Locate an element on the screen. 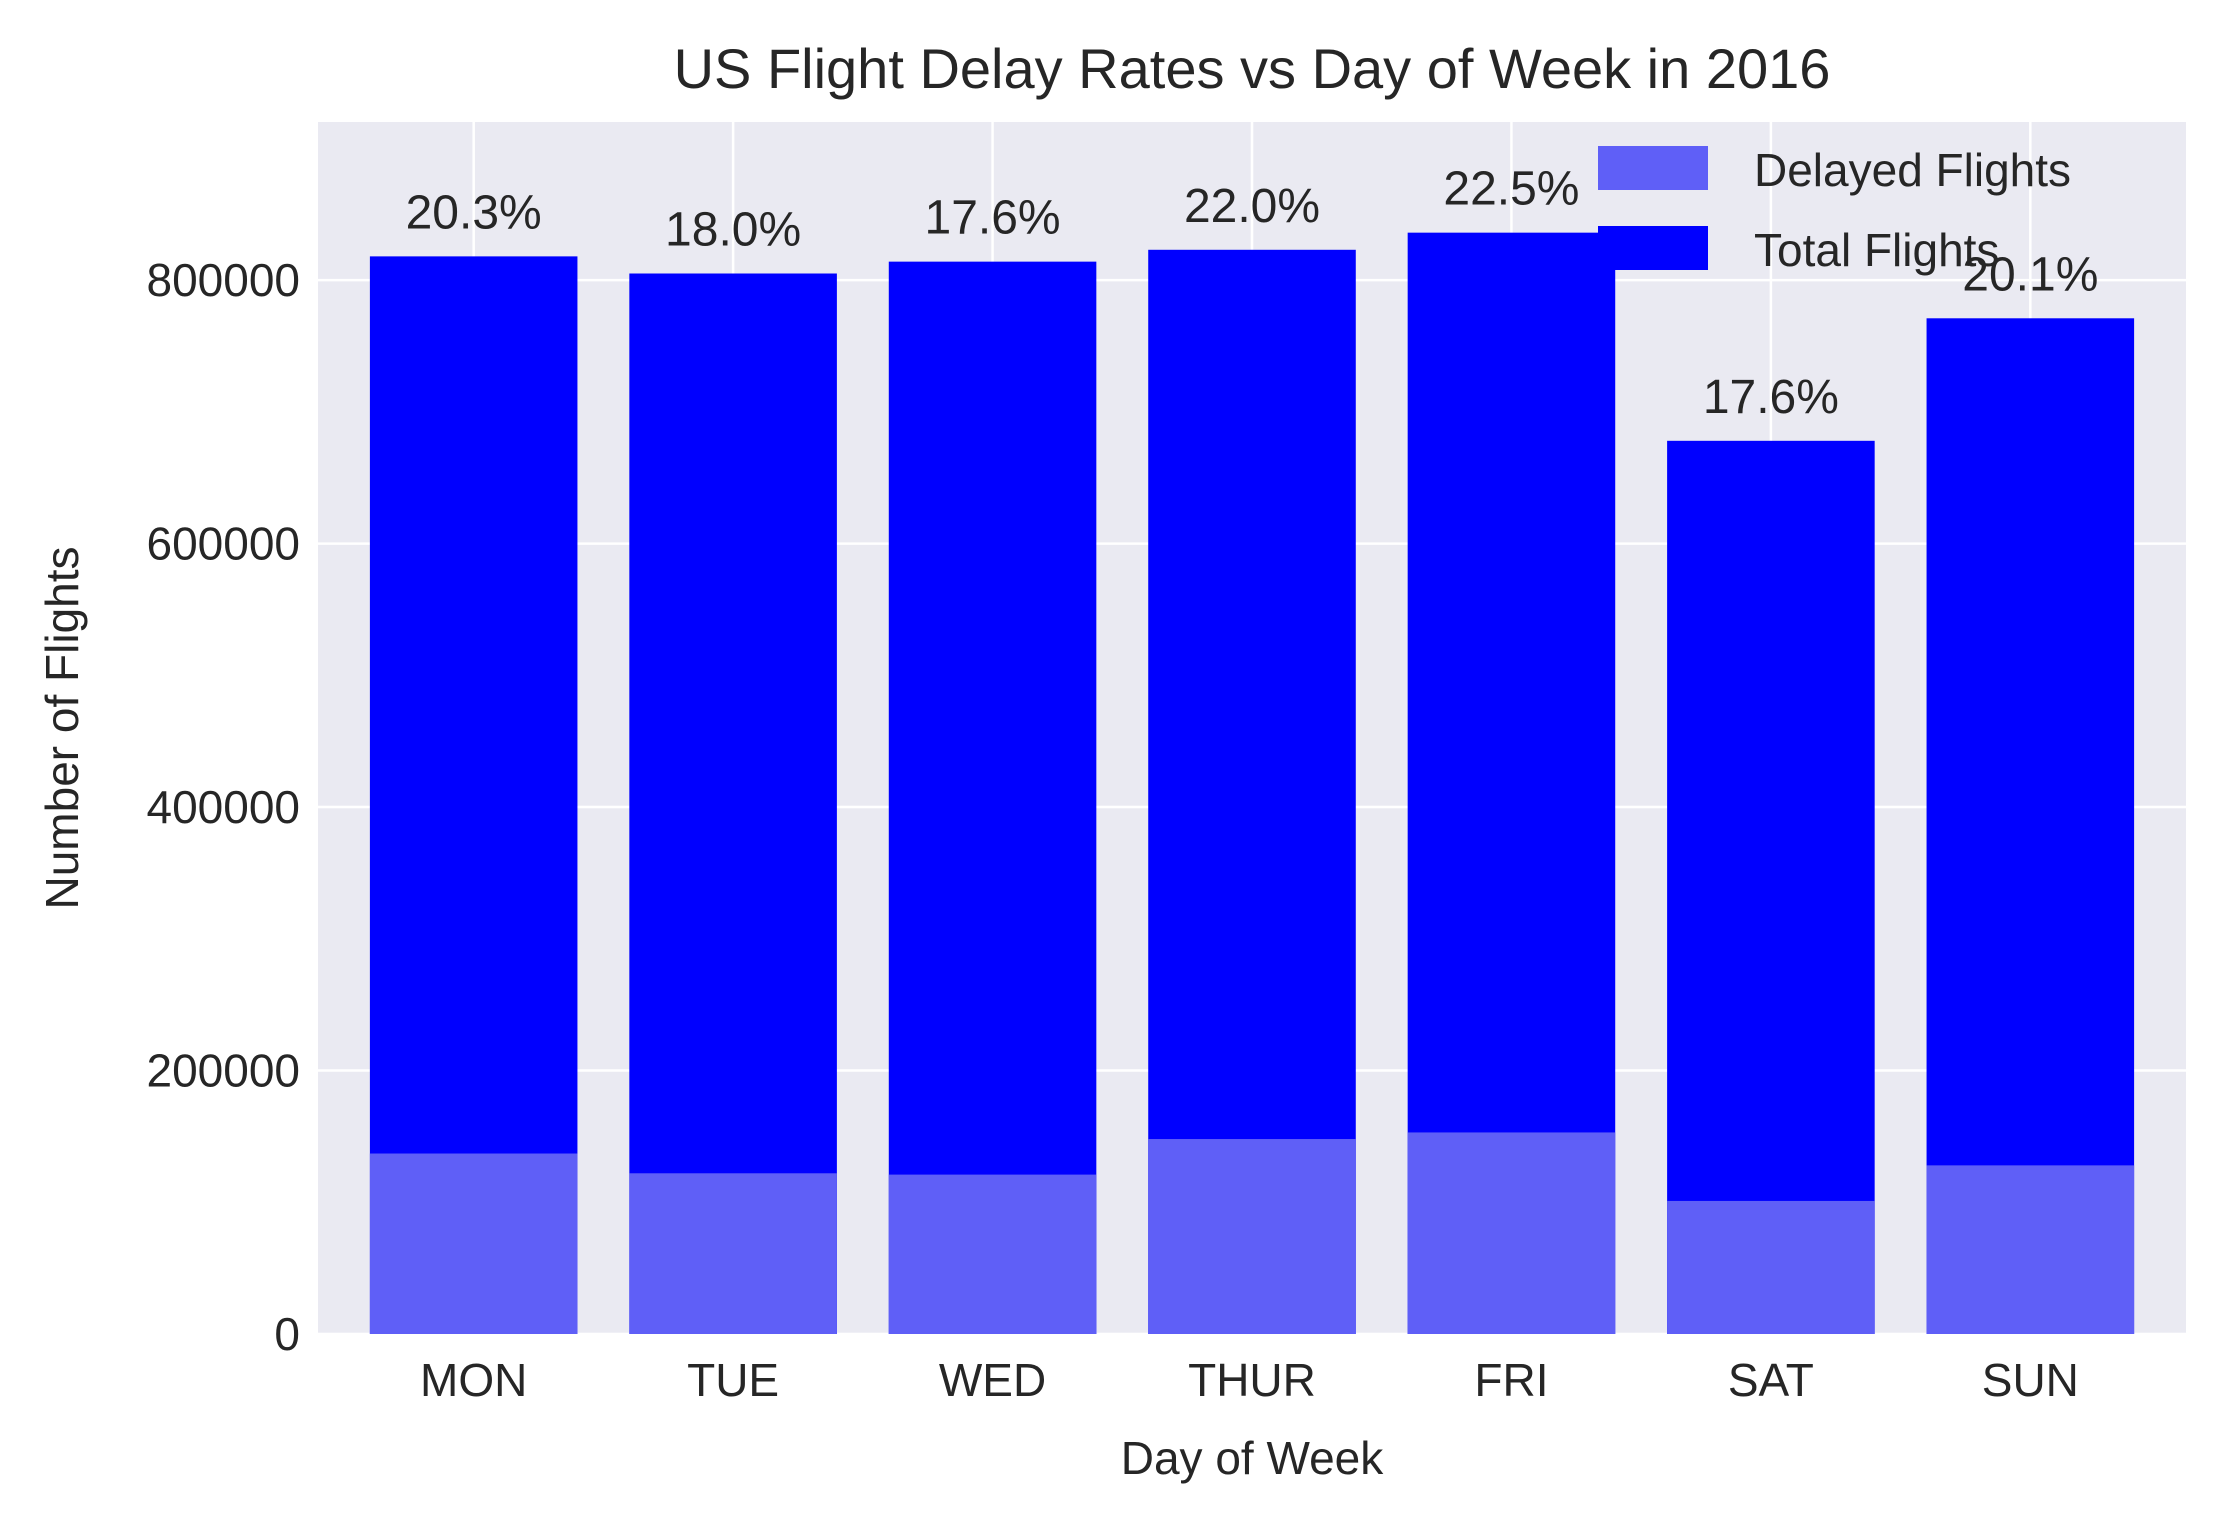 Image resolution: width=2218 pixels, height=1519 pixels. bar-total-sat is located at coordinates (1771, 887).